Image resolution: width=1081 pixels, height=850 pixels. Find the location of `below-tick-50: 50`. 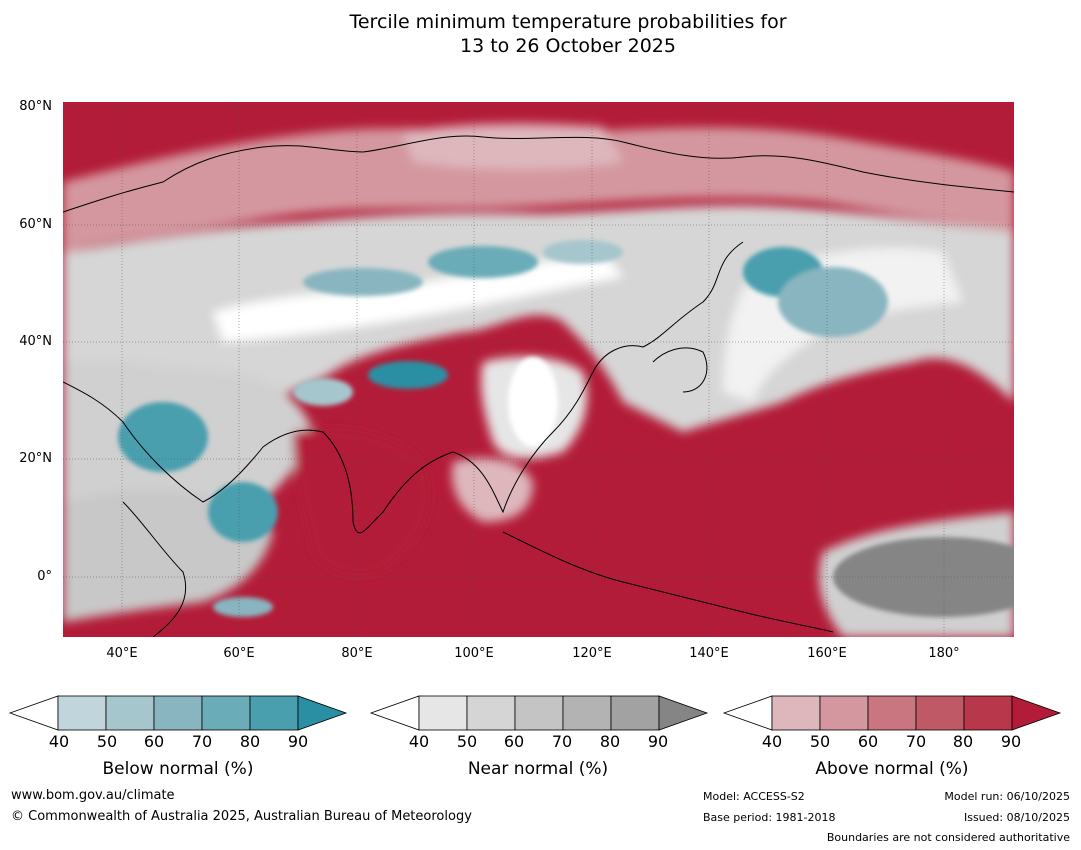

below-tick-50: 50 is located at coordinates (107, 741).